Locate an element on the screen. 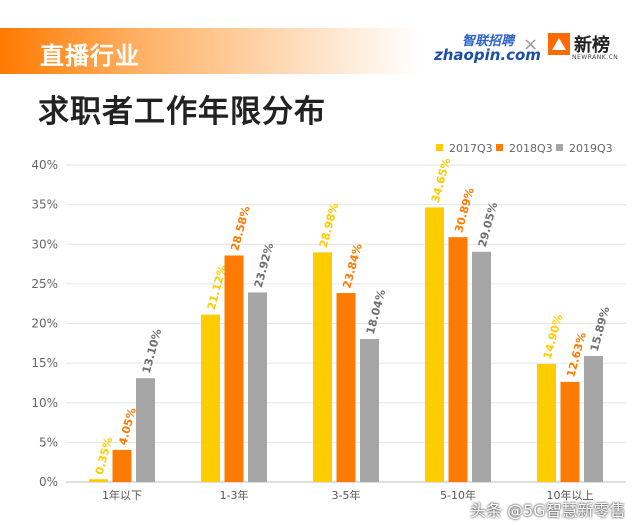  data-label: 18.04% is located at coordinates (376, 312).